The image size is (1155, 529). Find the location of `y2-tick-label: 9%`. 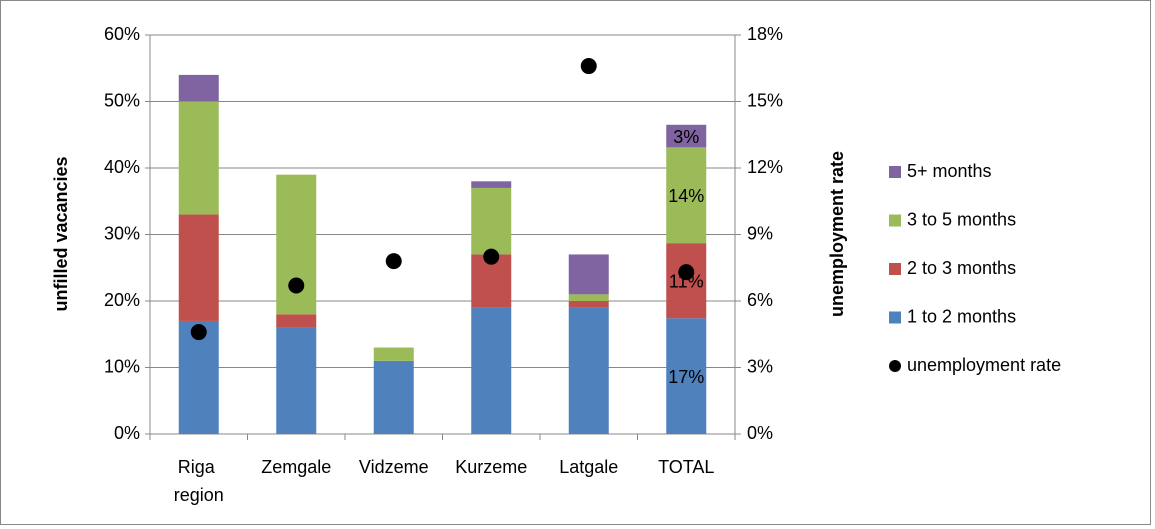

y2-tick-label: 9% is located at coordinates (760, 233).